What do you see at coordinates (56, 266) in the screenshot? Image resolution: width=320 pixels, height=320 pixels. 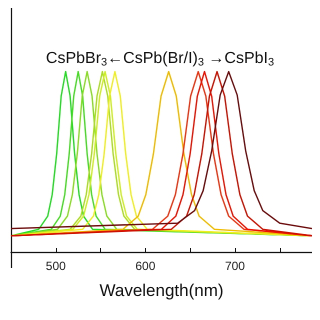 I see `x-tick-label: 500` at bounding box center [56, 266].